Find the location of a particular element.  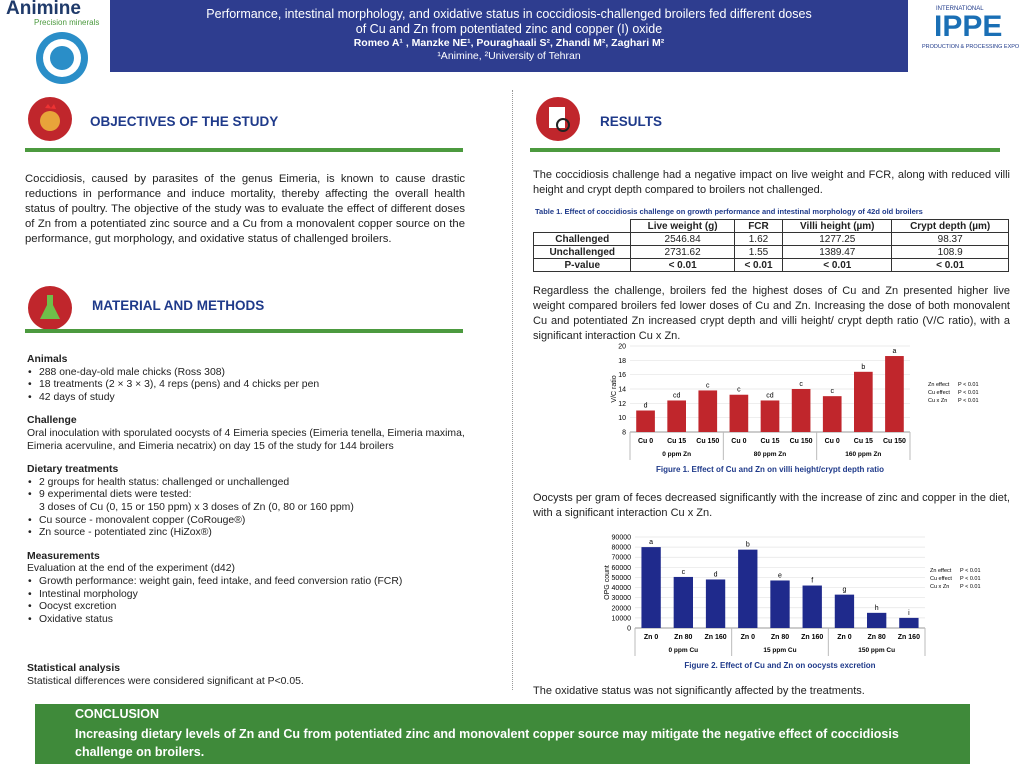

method-title: Measurements is located at coordinates (63, 556).